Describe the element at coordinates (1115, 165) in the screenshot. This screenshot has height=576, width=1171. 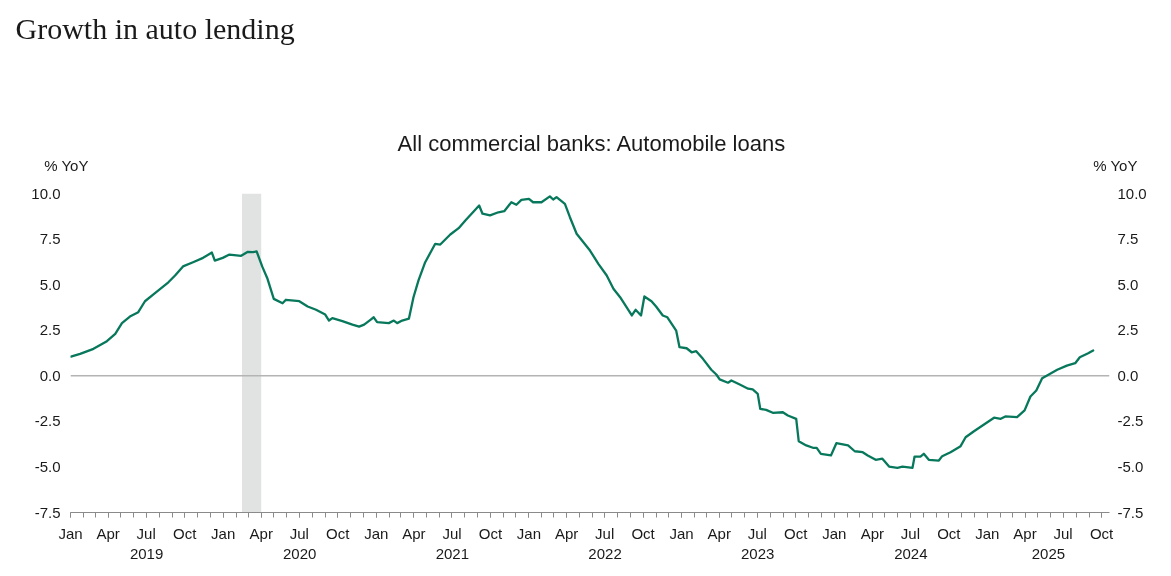
I see `y2-axis-title: % YoY` at that location.